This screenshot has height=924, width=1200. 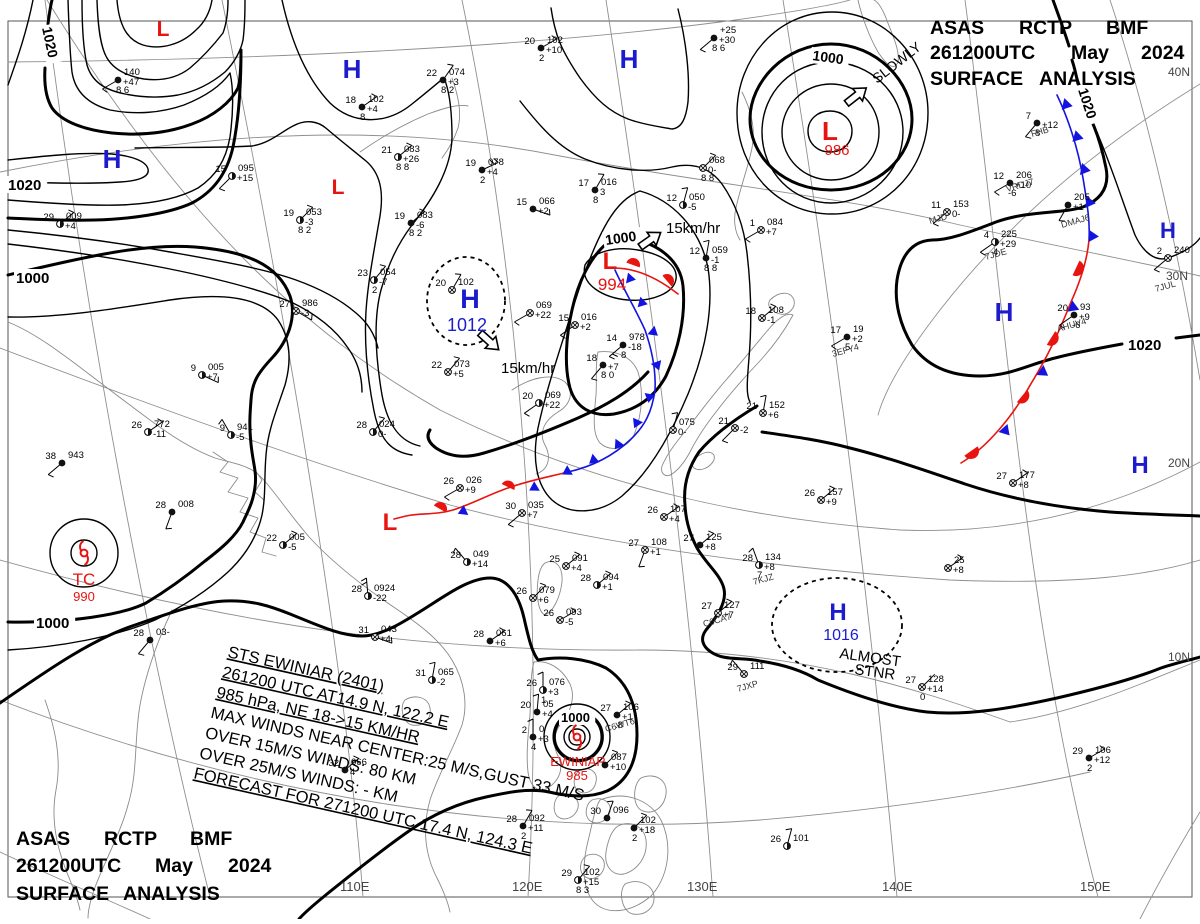 What do you see at coordinates (1082, 197) in the screenshot?
I see `svg-text: 205` at bounding box center [1082, 197].